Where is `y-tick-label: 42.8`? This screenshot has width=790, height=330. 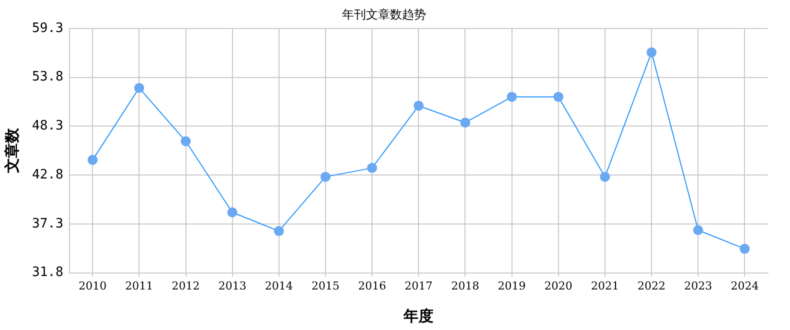
y-tick-label: 42.8 is located at coordinates (48, 174).